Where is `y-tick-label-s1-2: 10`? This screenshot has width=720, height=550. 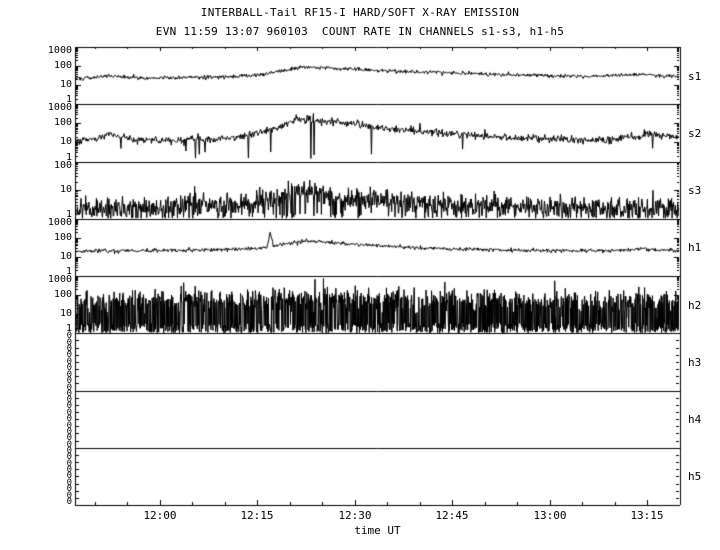
y-tick-label-s1-2: 10 is located at coordinates (65, 84).